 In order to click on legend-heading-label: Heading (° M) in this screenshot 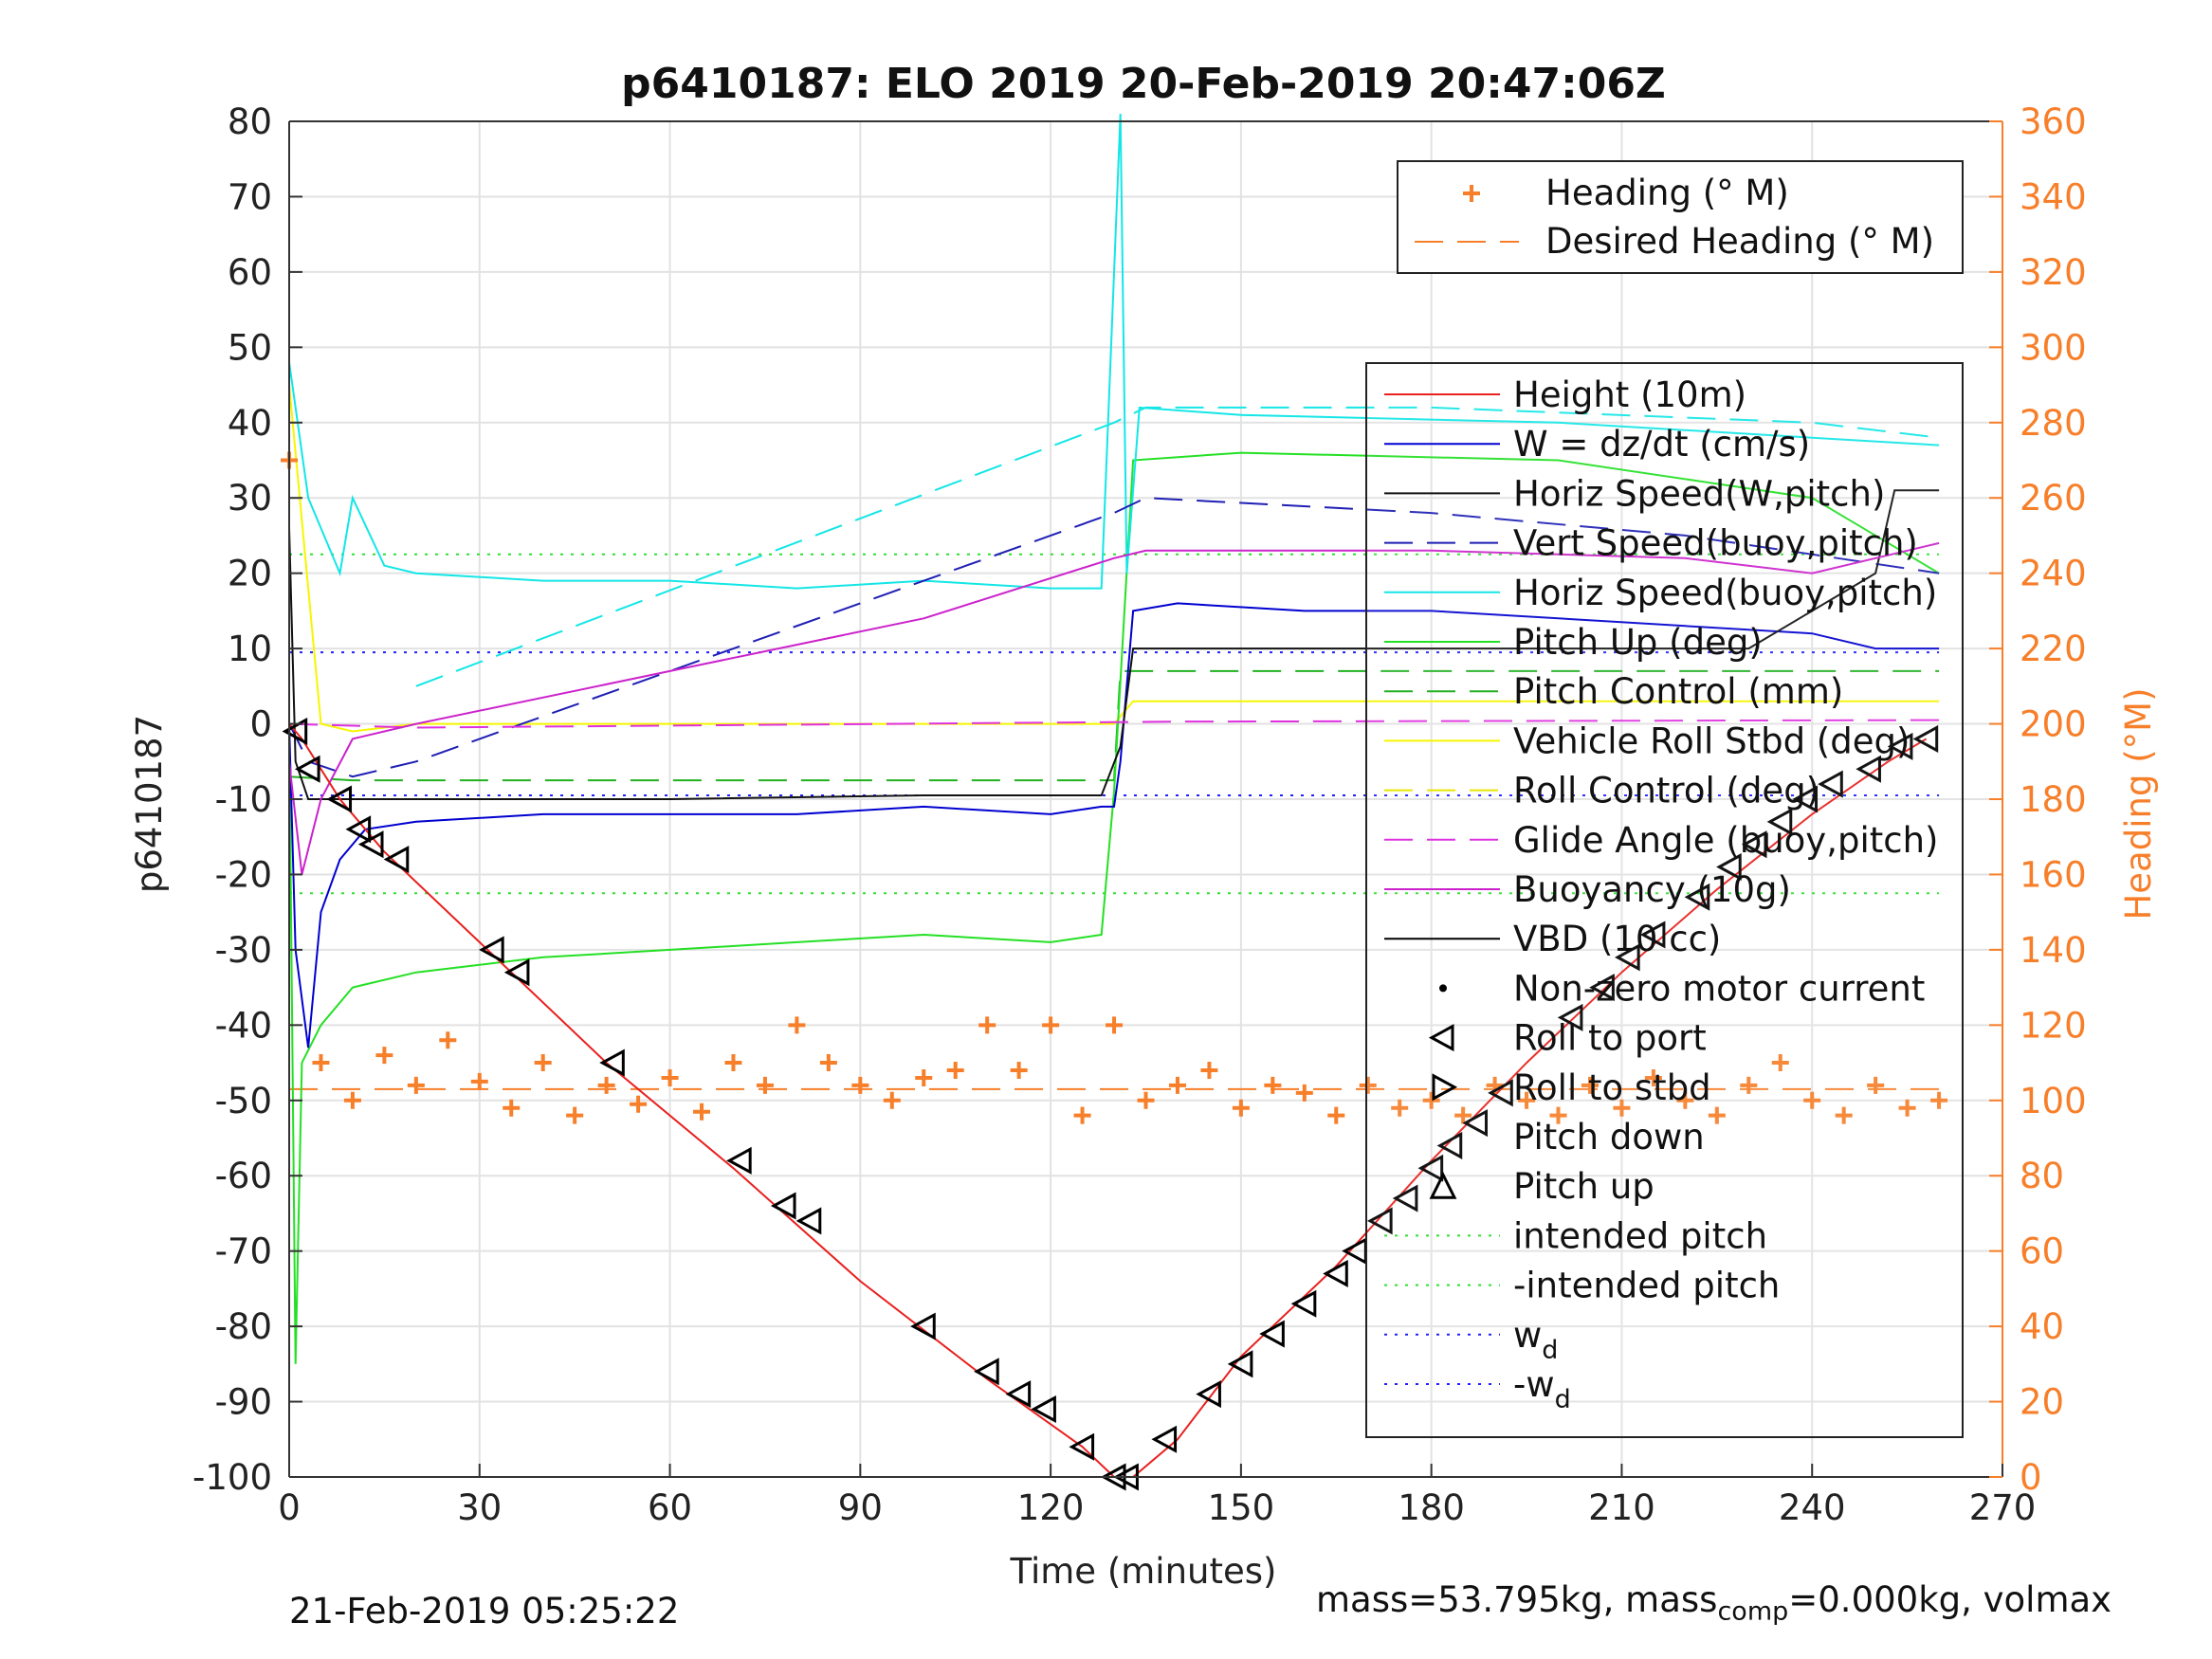, I will do `click(1667, 193)`.